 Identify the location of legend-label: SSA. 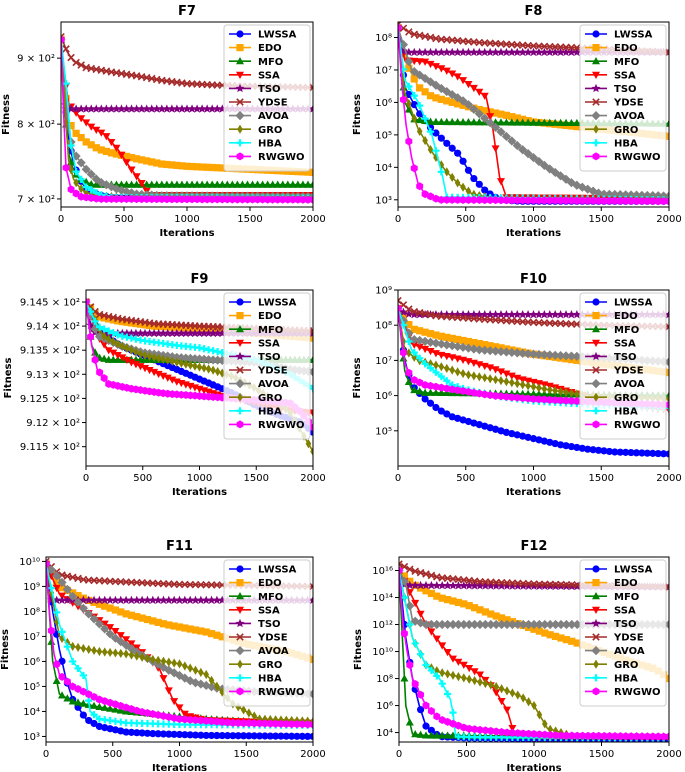
(625, 610).